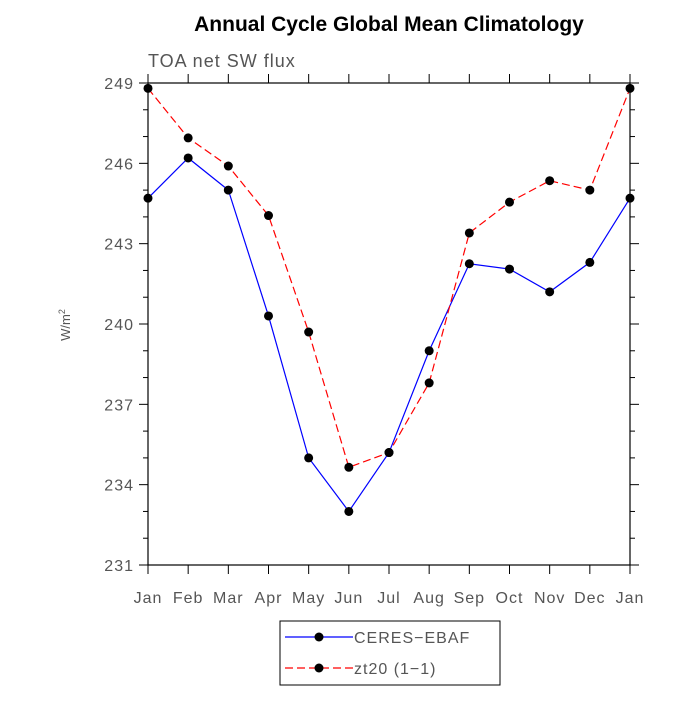  I want to click on y-tick-label: 234, so click(119, 486).